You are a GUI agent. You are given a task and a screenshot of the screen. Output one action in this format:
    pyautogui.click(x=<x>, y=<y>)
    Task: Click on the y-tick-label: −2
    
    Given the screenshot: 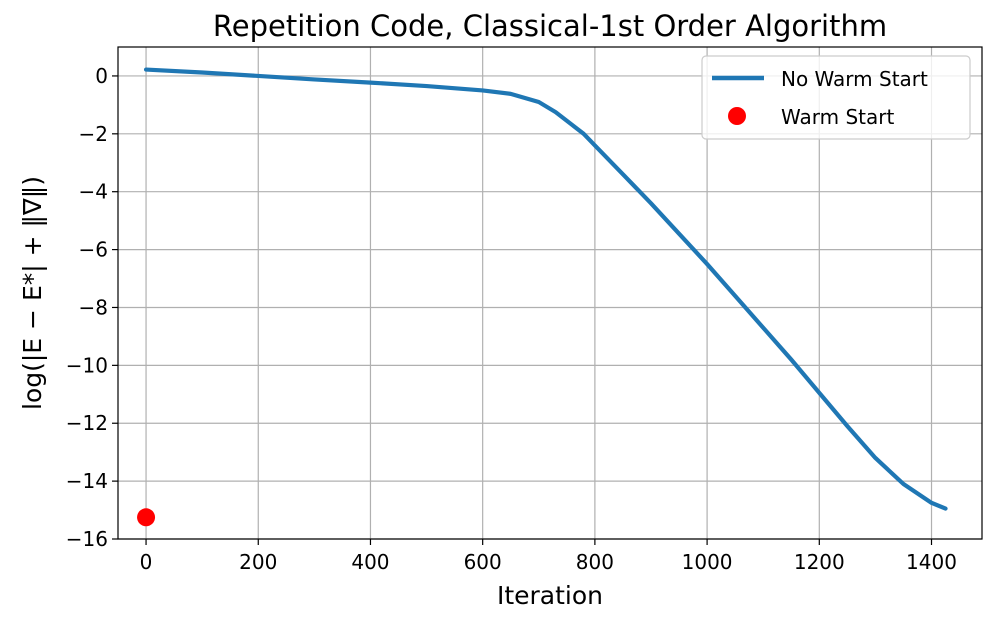 What is the action you would take?
    pyautogui.click(x=93, y=134)
    